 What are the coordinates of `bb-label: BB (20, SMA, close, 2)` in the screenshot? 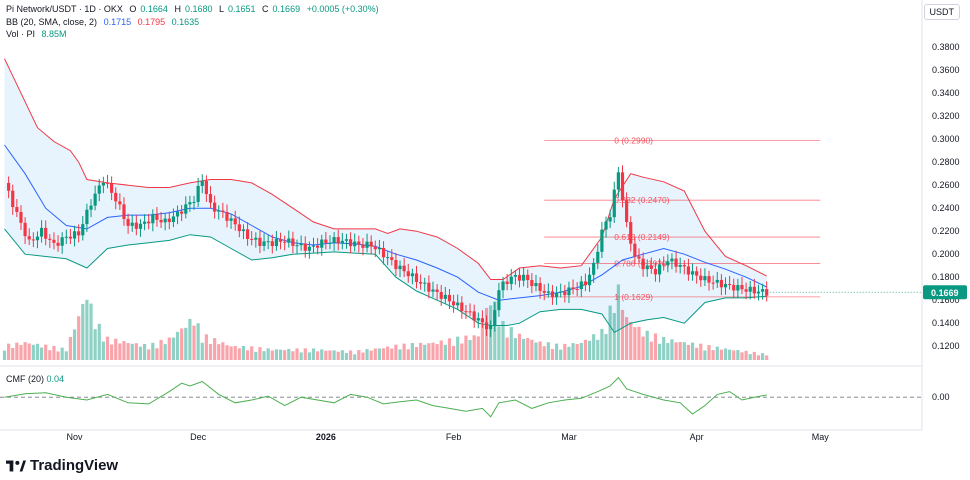 It's located at (52, 22).